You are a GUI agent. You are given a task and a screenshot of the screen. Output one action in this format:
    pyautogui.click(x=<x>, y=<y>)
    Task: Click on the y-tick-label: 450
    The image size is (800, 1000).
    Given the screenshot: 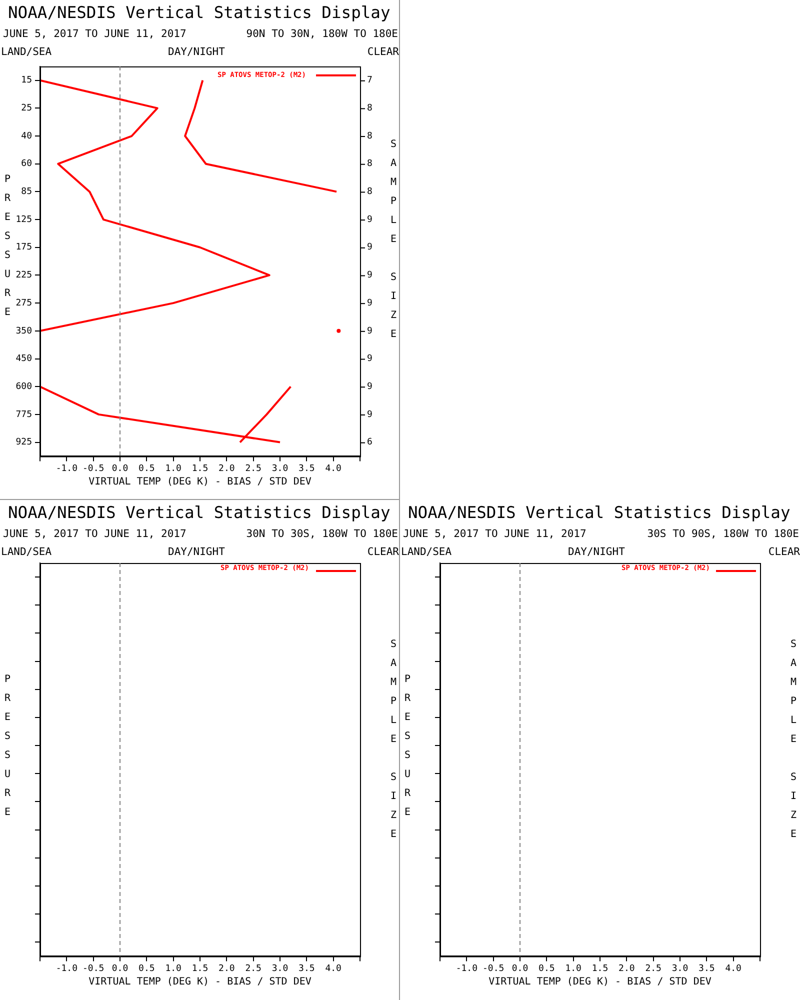 What is the action you would take?
    pyautogui.click(x=24, y=359)
    